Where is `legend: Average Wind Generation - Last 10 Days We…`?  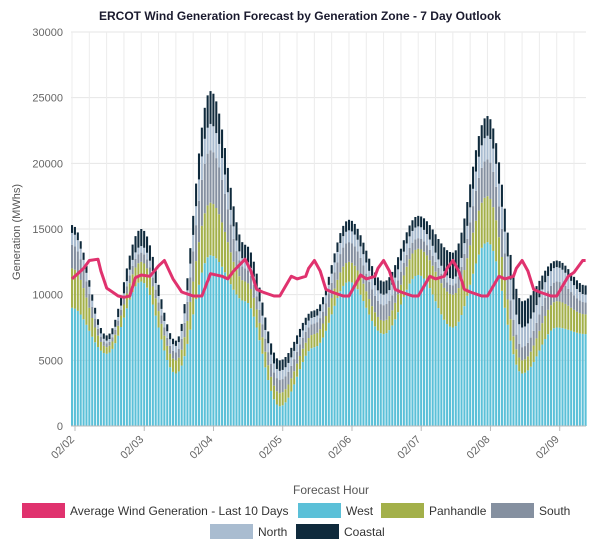 legend: Average Wind Generation - Last 10 Days We… is located at coordinates (296, 521).